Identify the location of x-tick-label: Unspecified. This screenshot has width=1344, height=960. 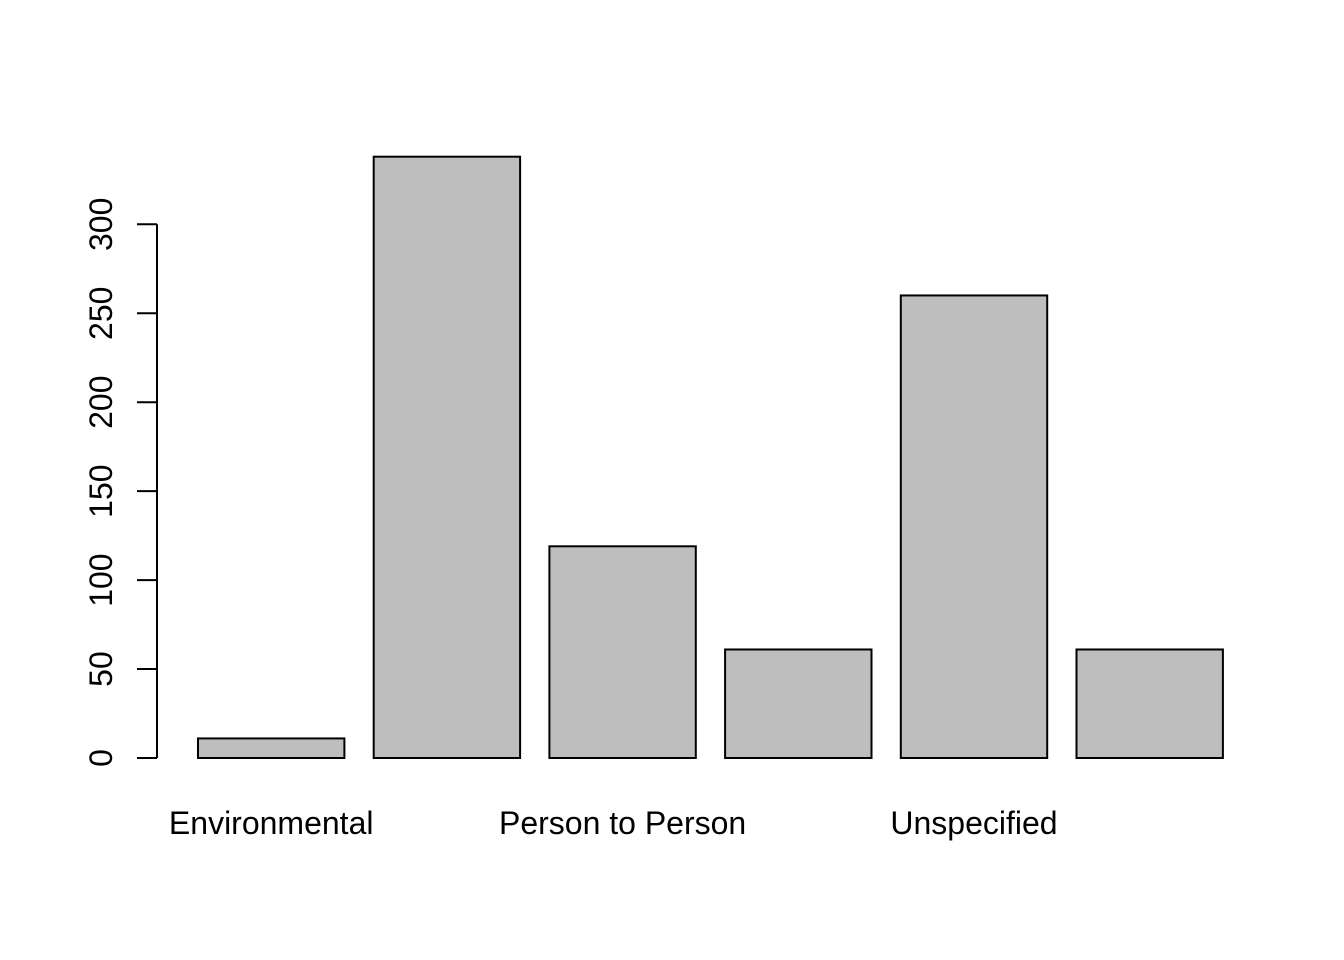
(973, 823).